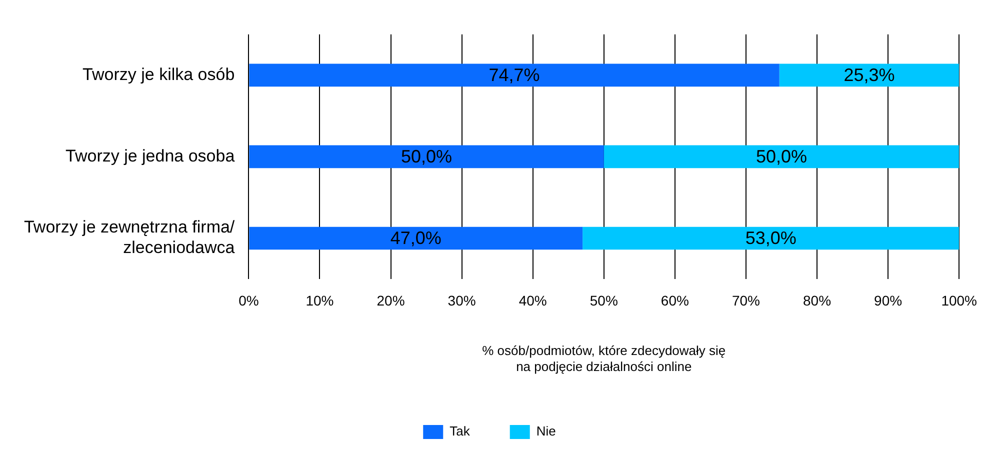 Image resolution: width=991 pixels, height=453 pixels. I want to click on x-tick-label: 10%, so click(320, 300).